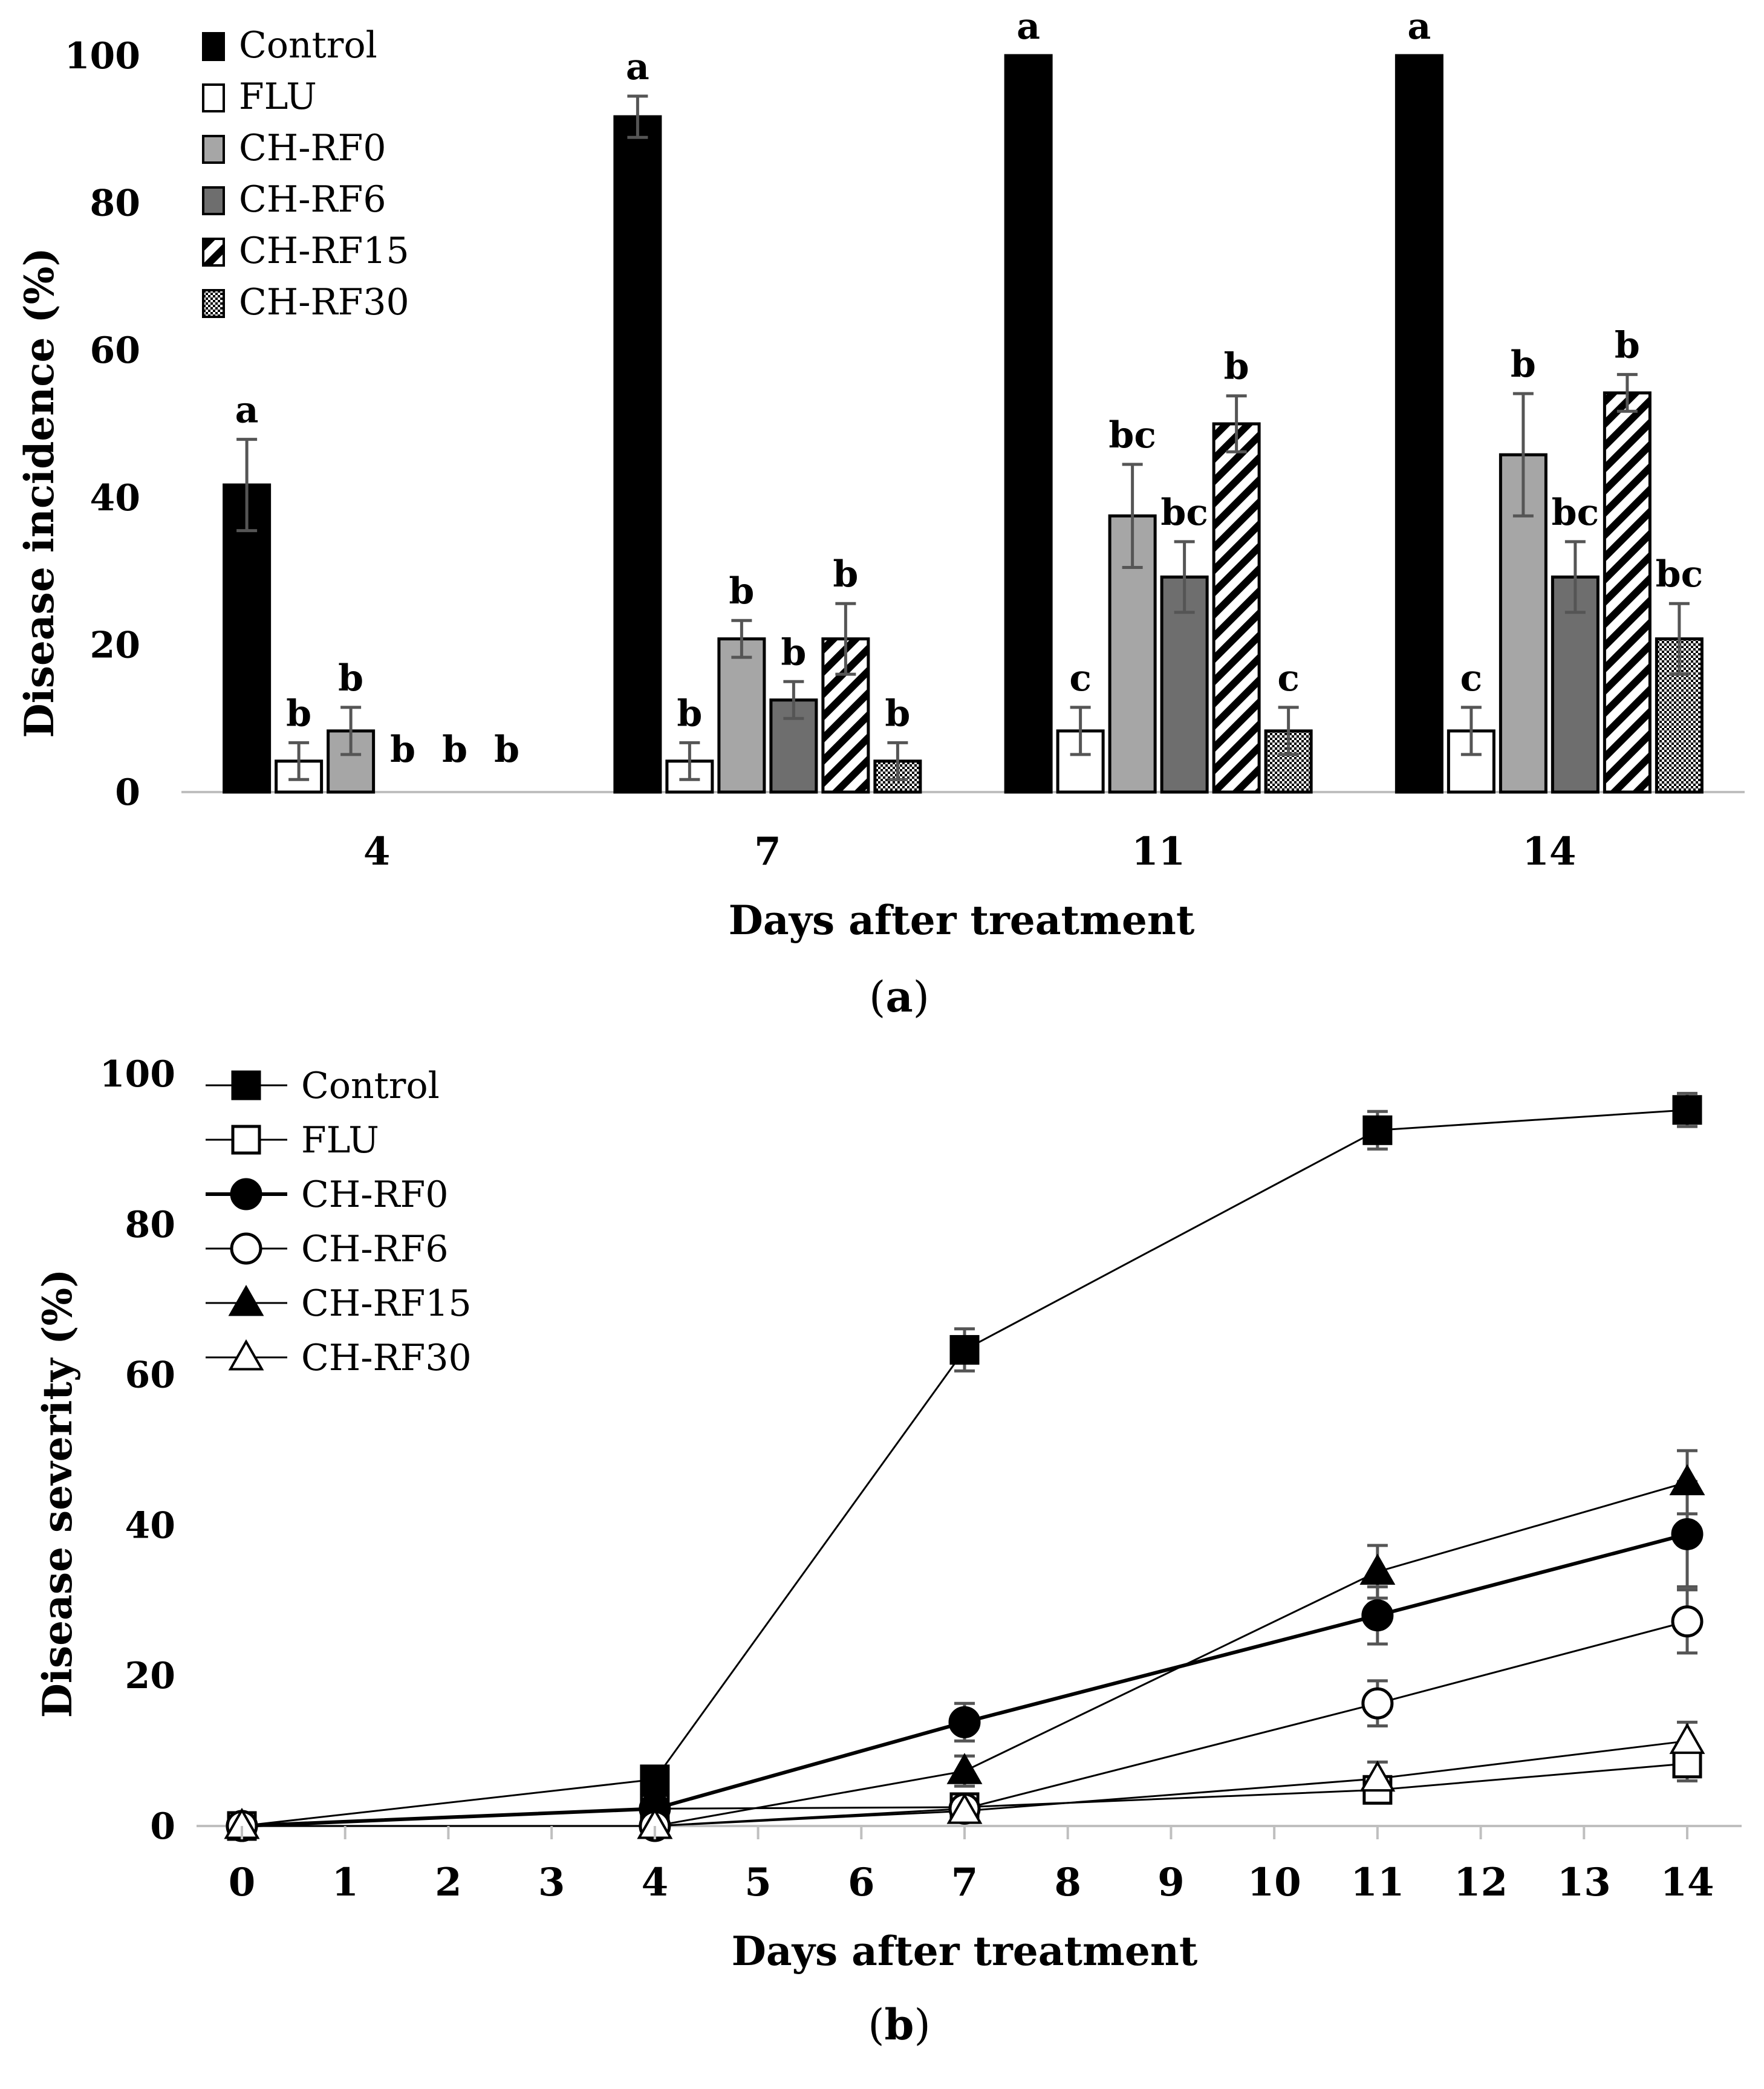 The width and height of the screenshot is (1764, 2089). What do you see at coordinates (150, 1526) in the screenshot?
I see `y-tick-label-b: 40` at bounding box center [150, 1526].